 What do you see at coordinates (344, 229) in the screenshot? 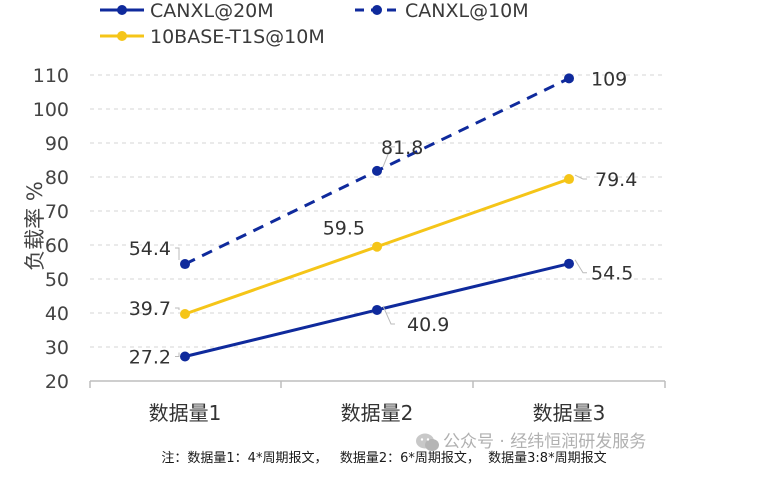
I see `data-label: 59.5` at bounding box center [344, 229].